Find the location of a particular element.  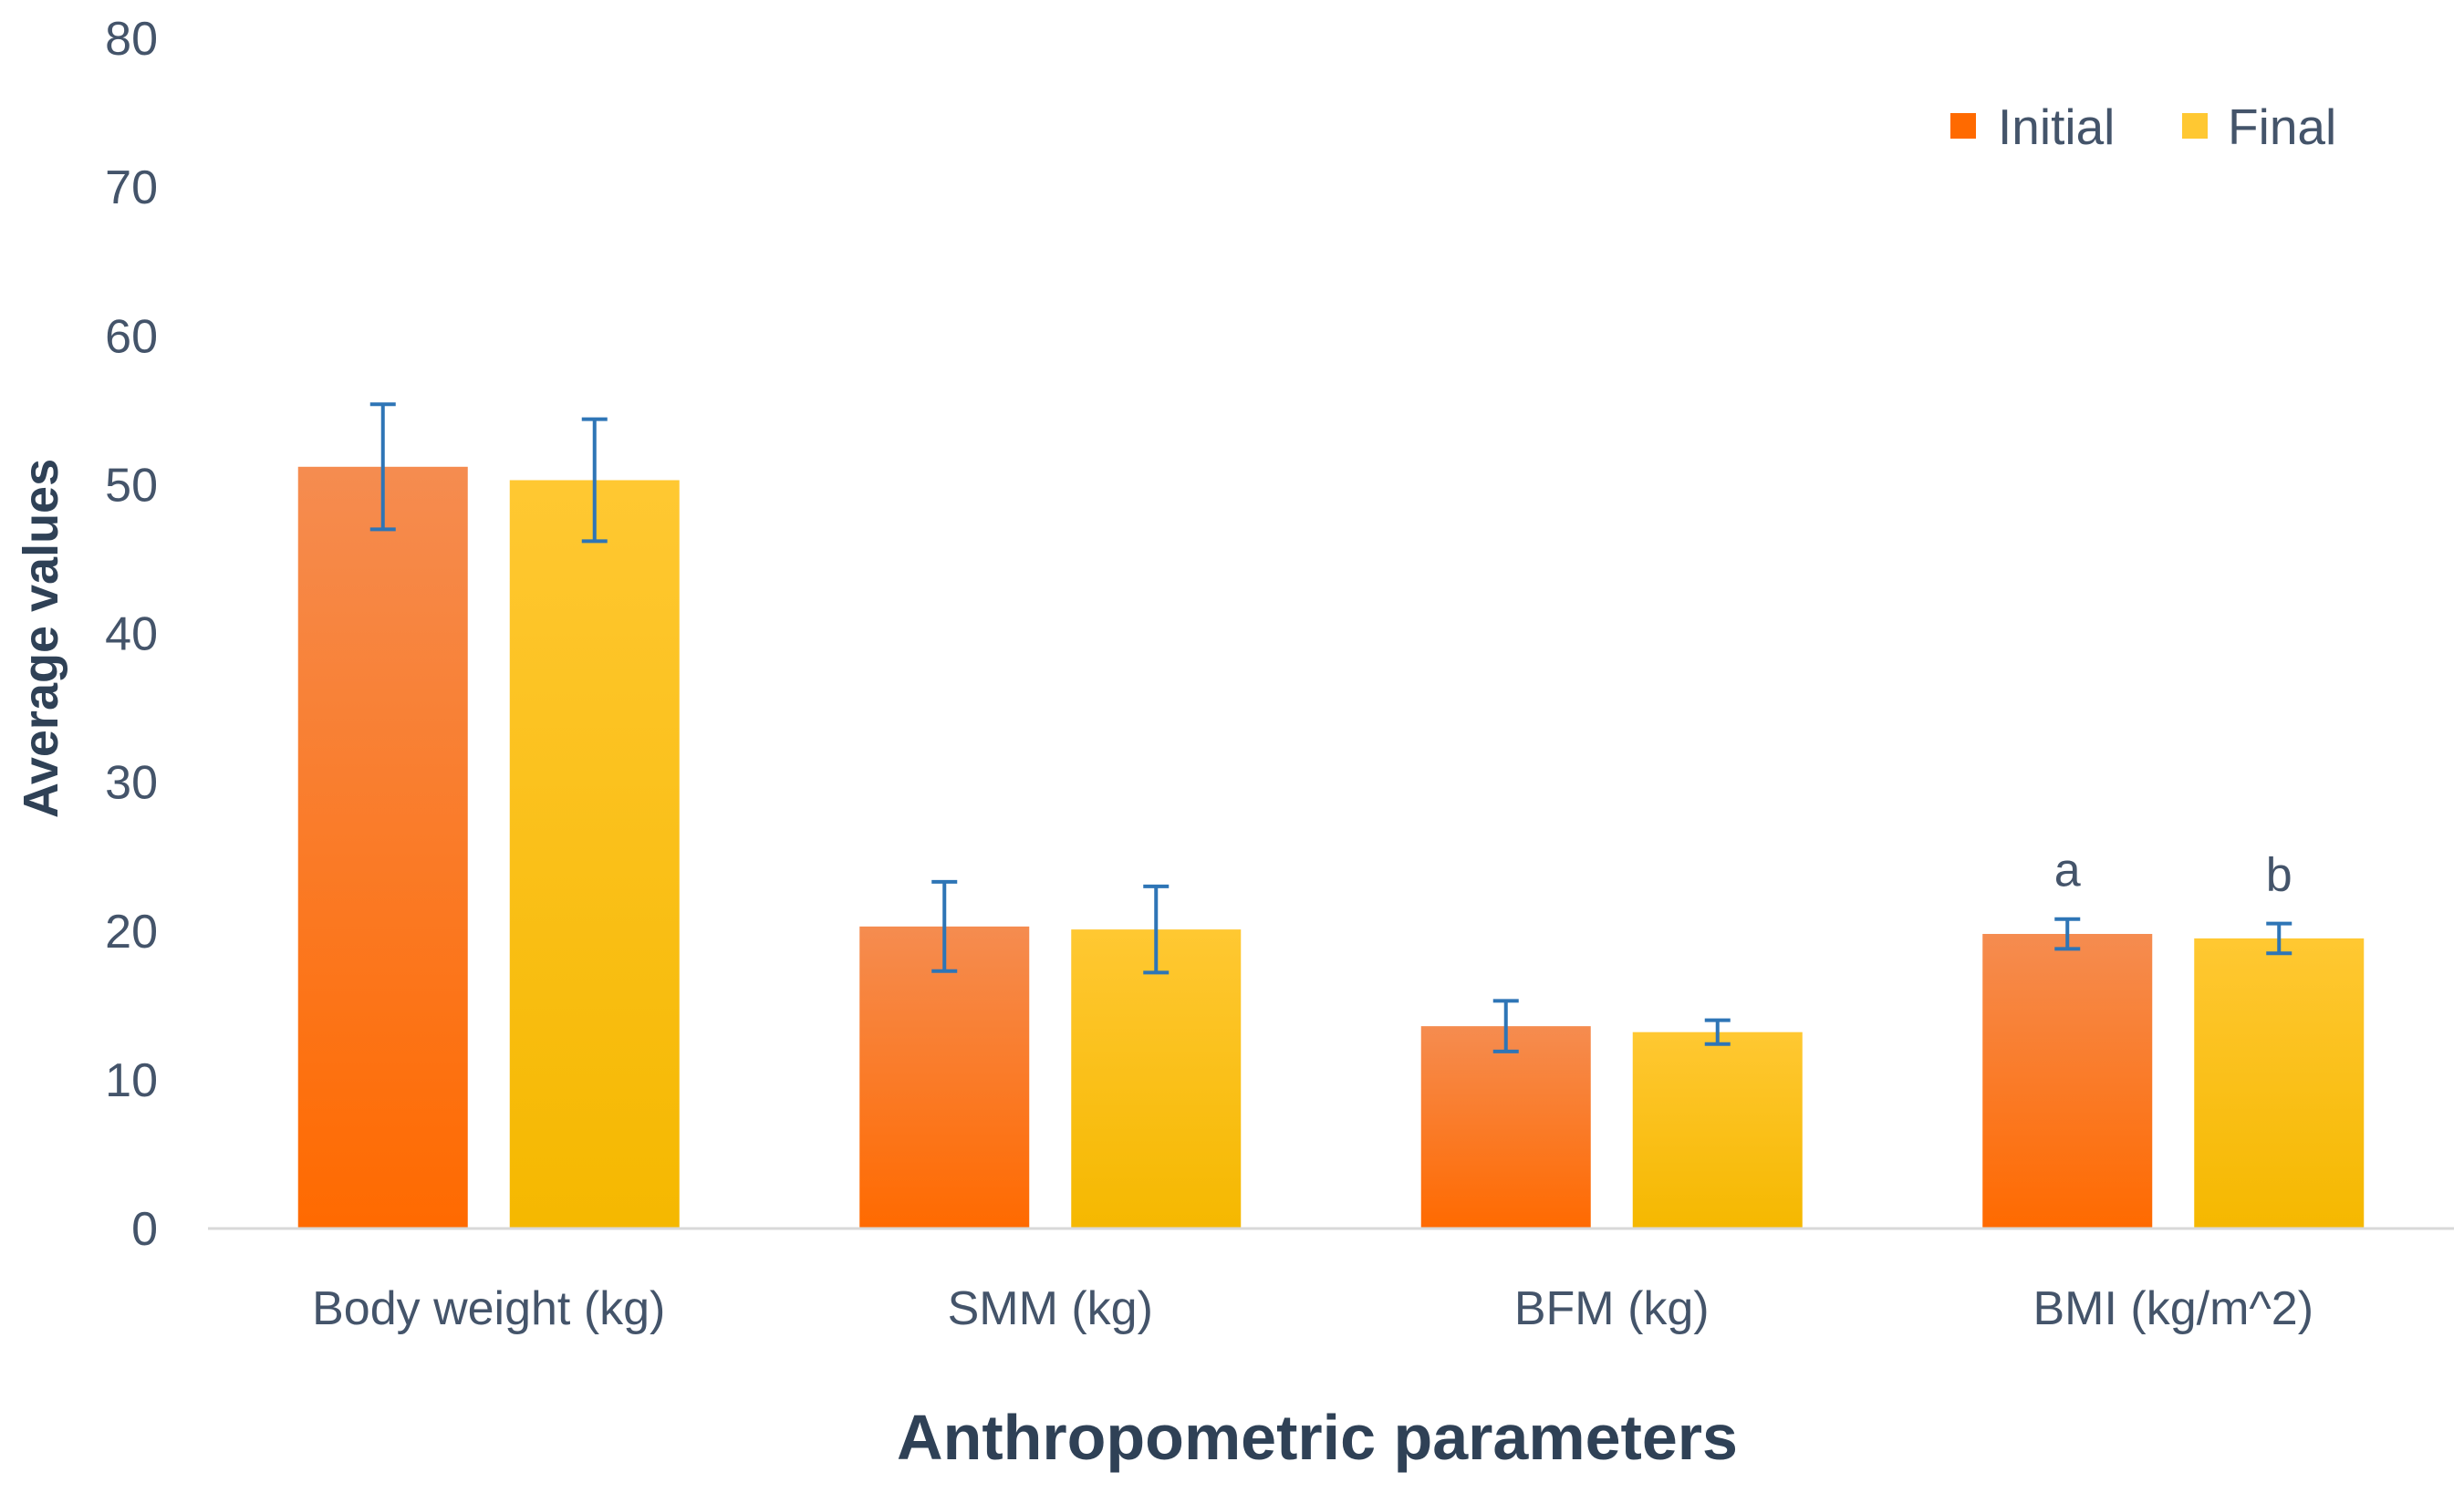

legend-label-final: Final is located at coordinates (2282, 127).